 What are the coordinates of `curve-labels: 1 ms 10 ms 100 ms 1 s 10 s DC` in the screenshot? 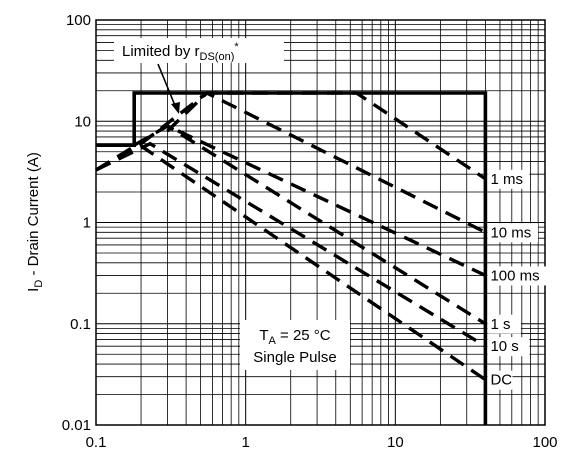 It's located at (517, 279).